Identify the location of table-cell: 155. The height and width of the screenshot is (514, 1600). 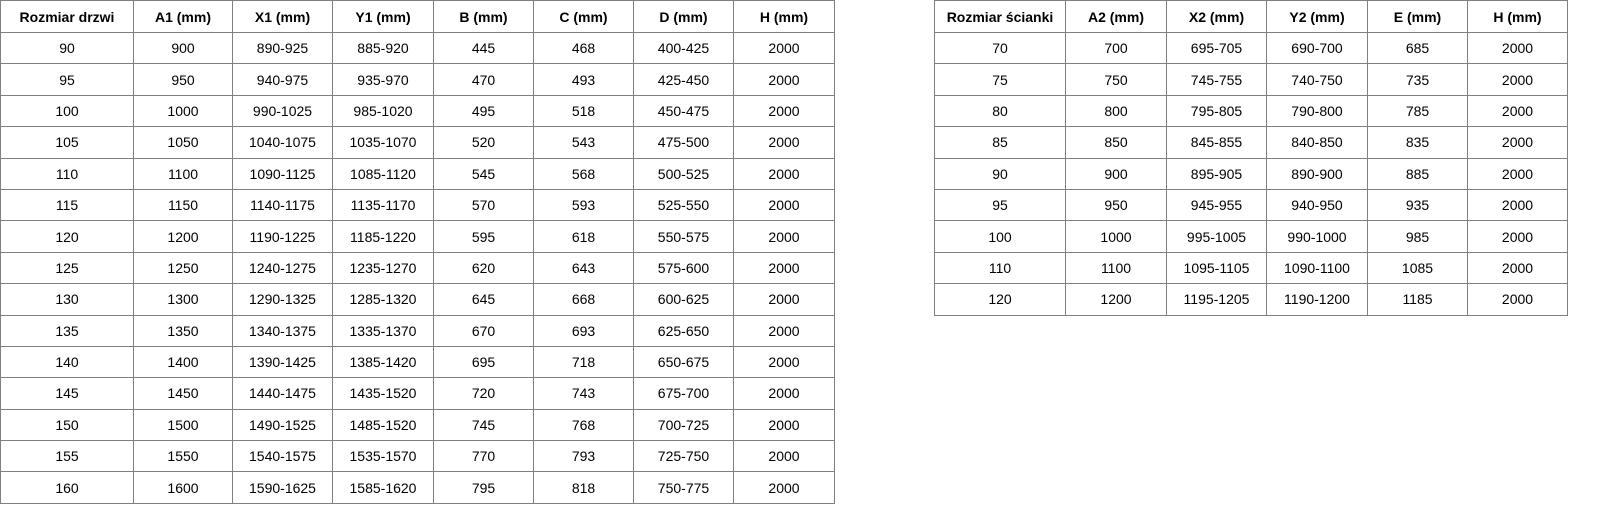
(67, 456).